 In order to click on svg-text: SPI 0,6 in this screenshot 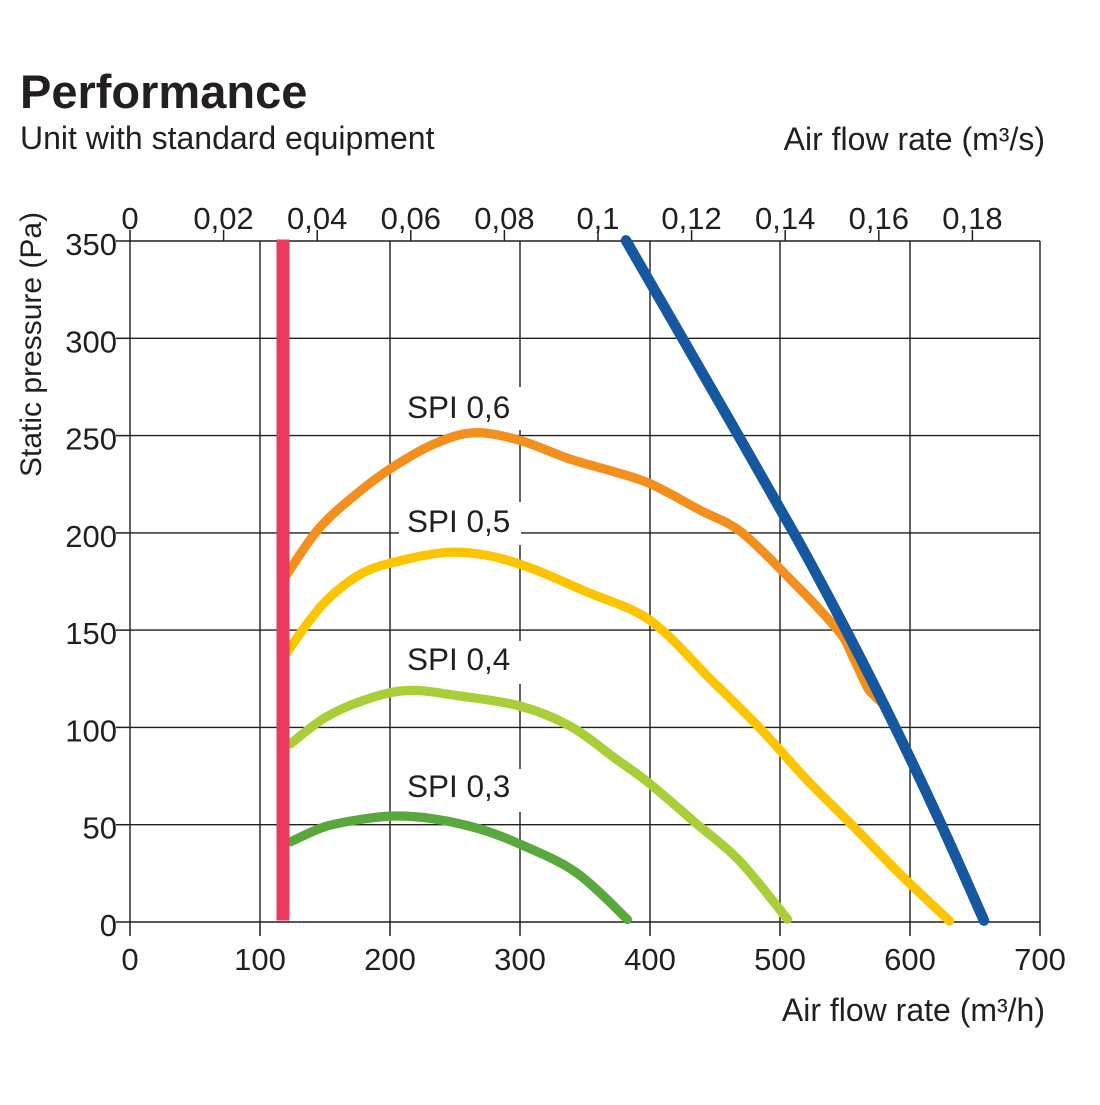, I will do `click(458, 407)`.